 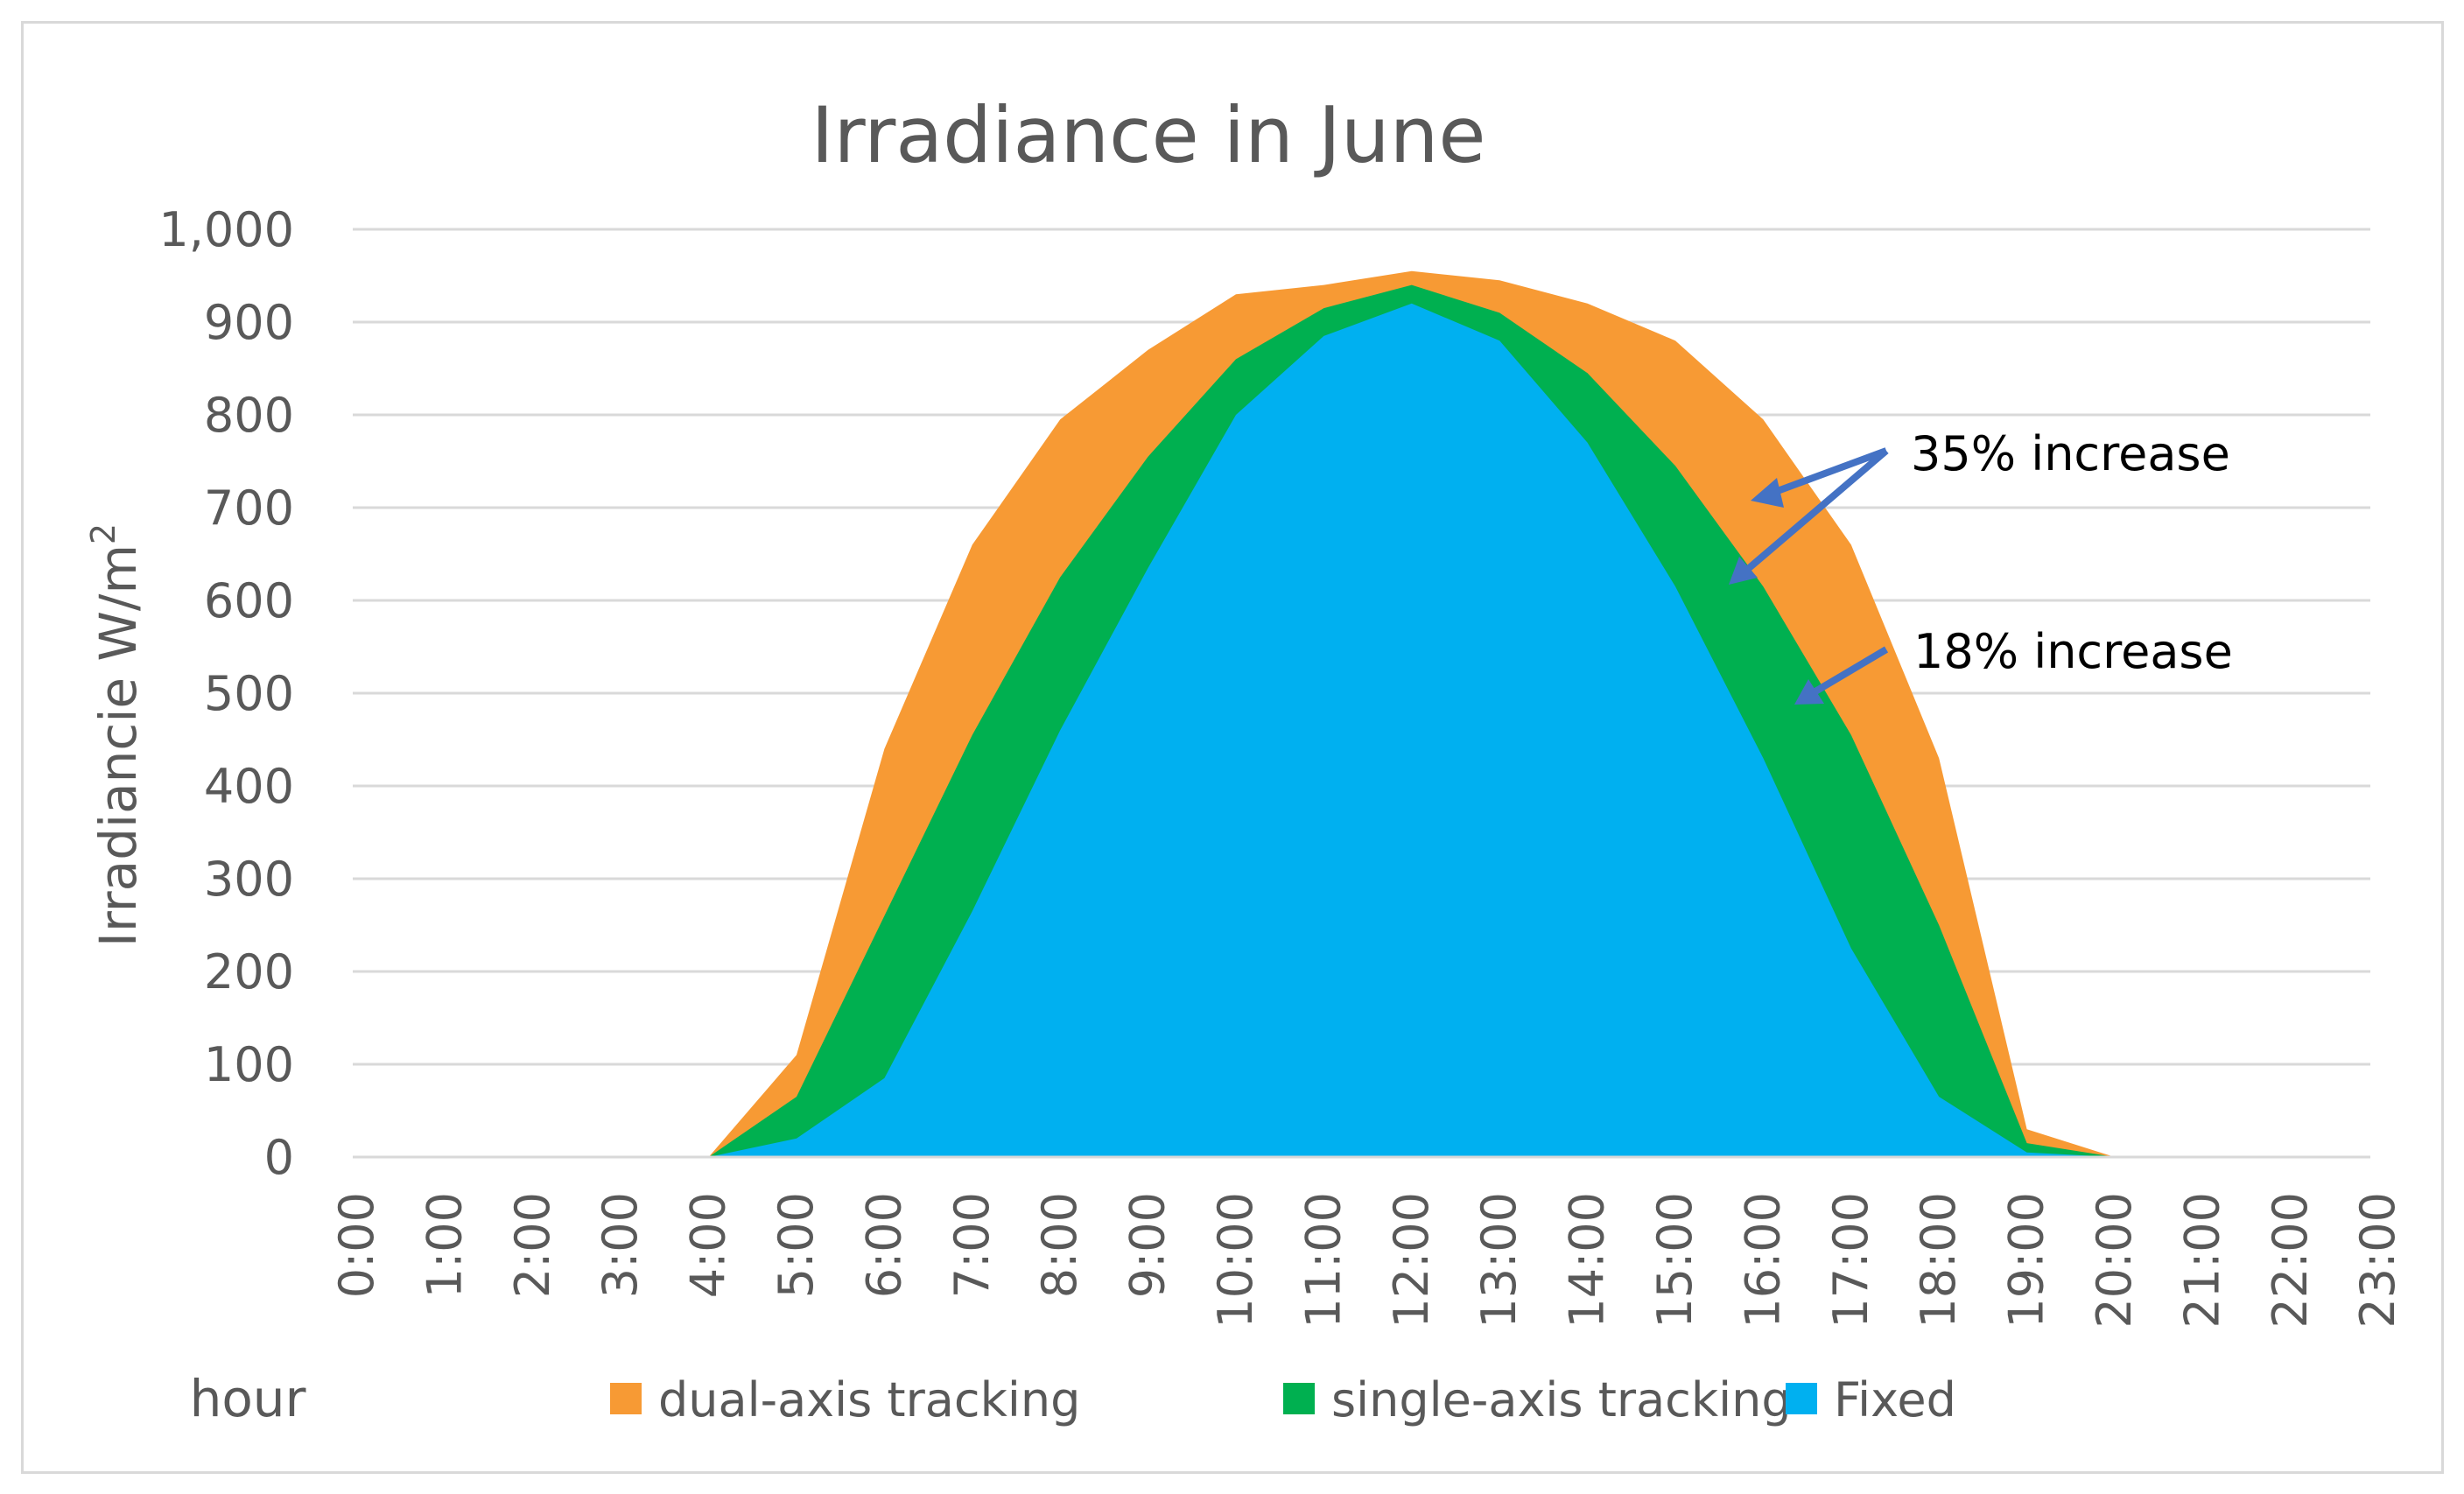 What do you see at coordinates (1561, 1399) in the screenshot?
I see `legend-label-single-axis-tracking: single-axis tracking` at bounding box center [1561, 1399].